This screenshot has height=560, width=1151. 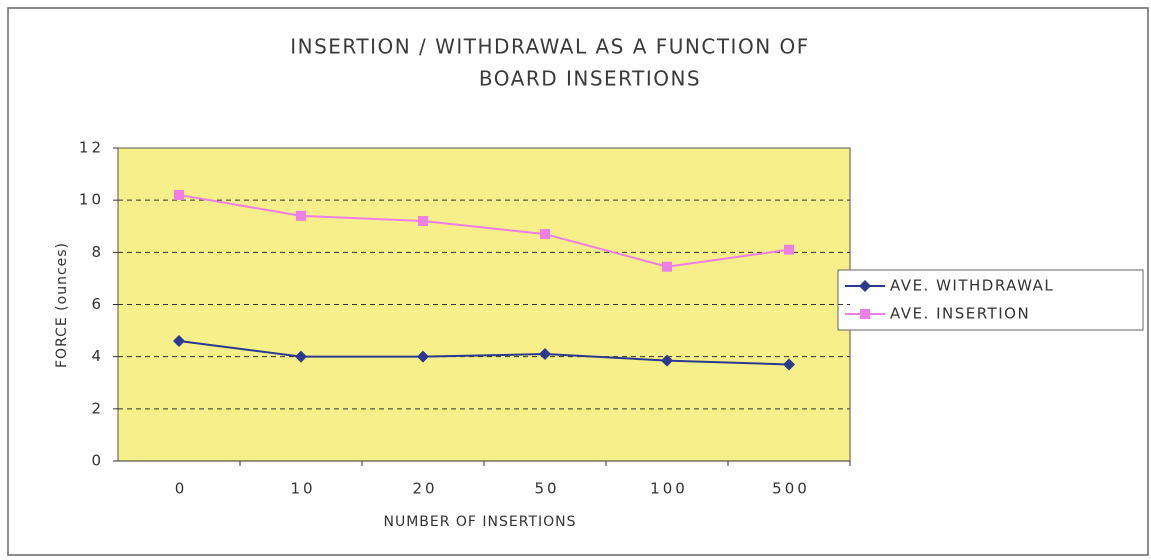 I want to click on chart-title: BOARD INSERTIONS, so click(x=590, y=79).